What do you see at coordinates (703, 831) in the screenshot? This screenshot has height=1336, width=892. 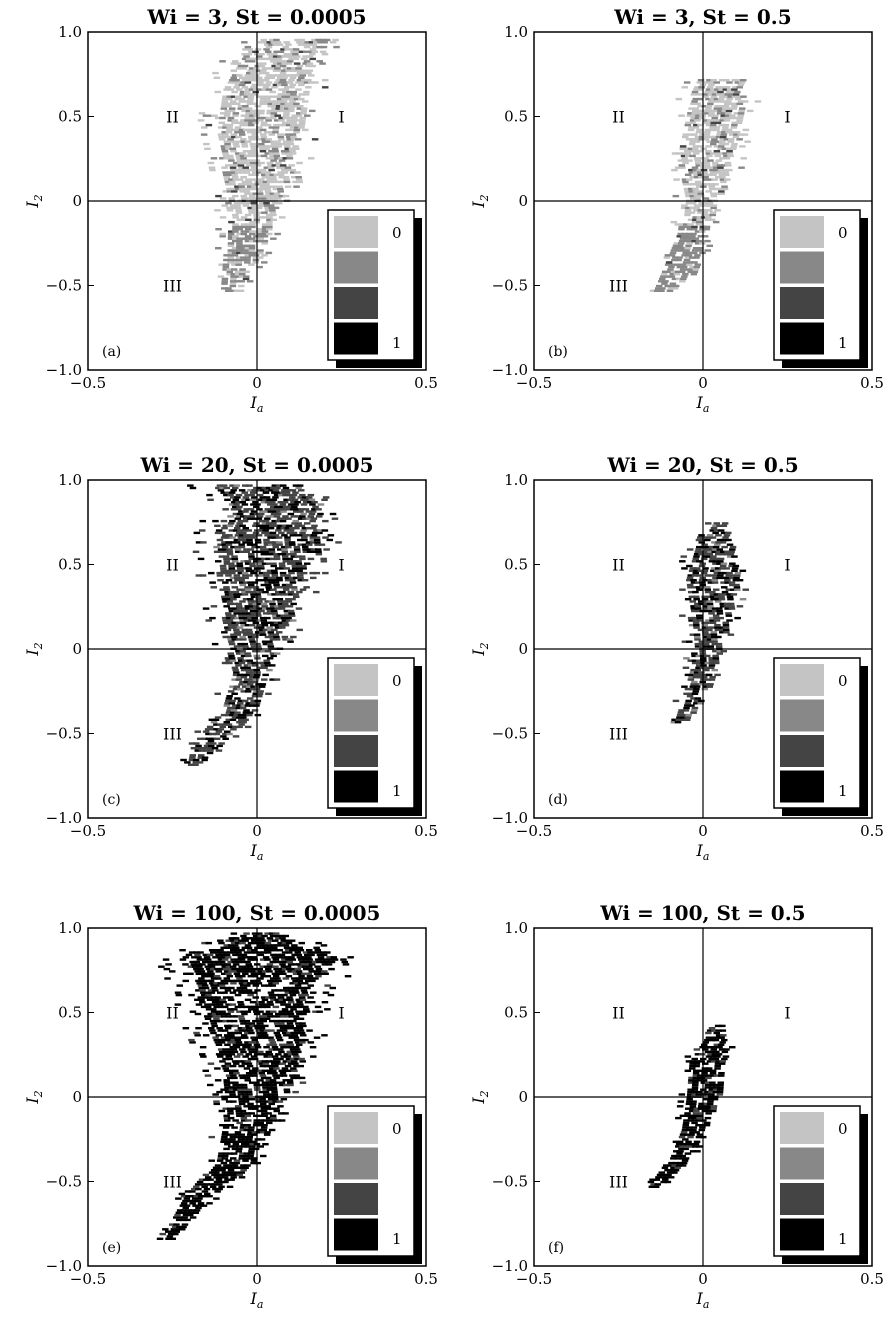 I see `x-tick-label: 0` at bounding box center [703, 831].